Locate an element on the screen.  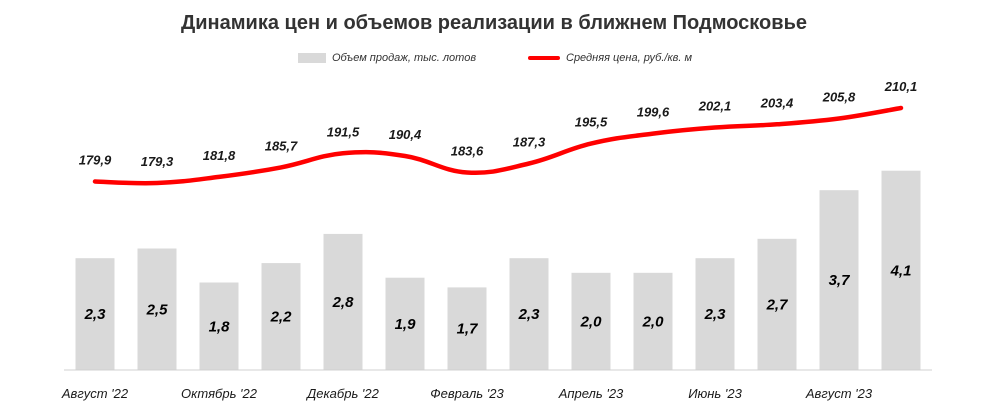
legend-item-volume: Объем продаж, тыс. лотов is located at coordinates (387, 58).